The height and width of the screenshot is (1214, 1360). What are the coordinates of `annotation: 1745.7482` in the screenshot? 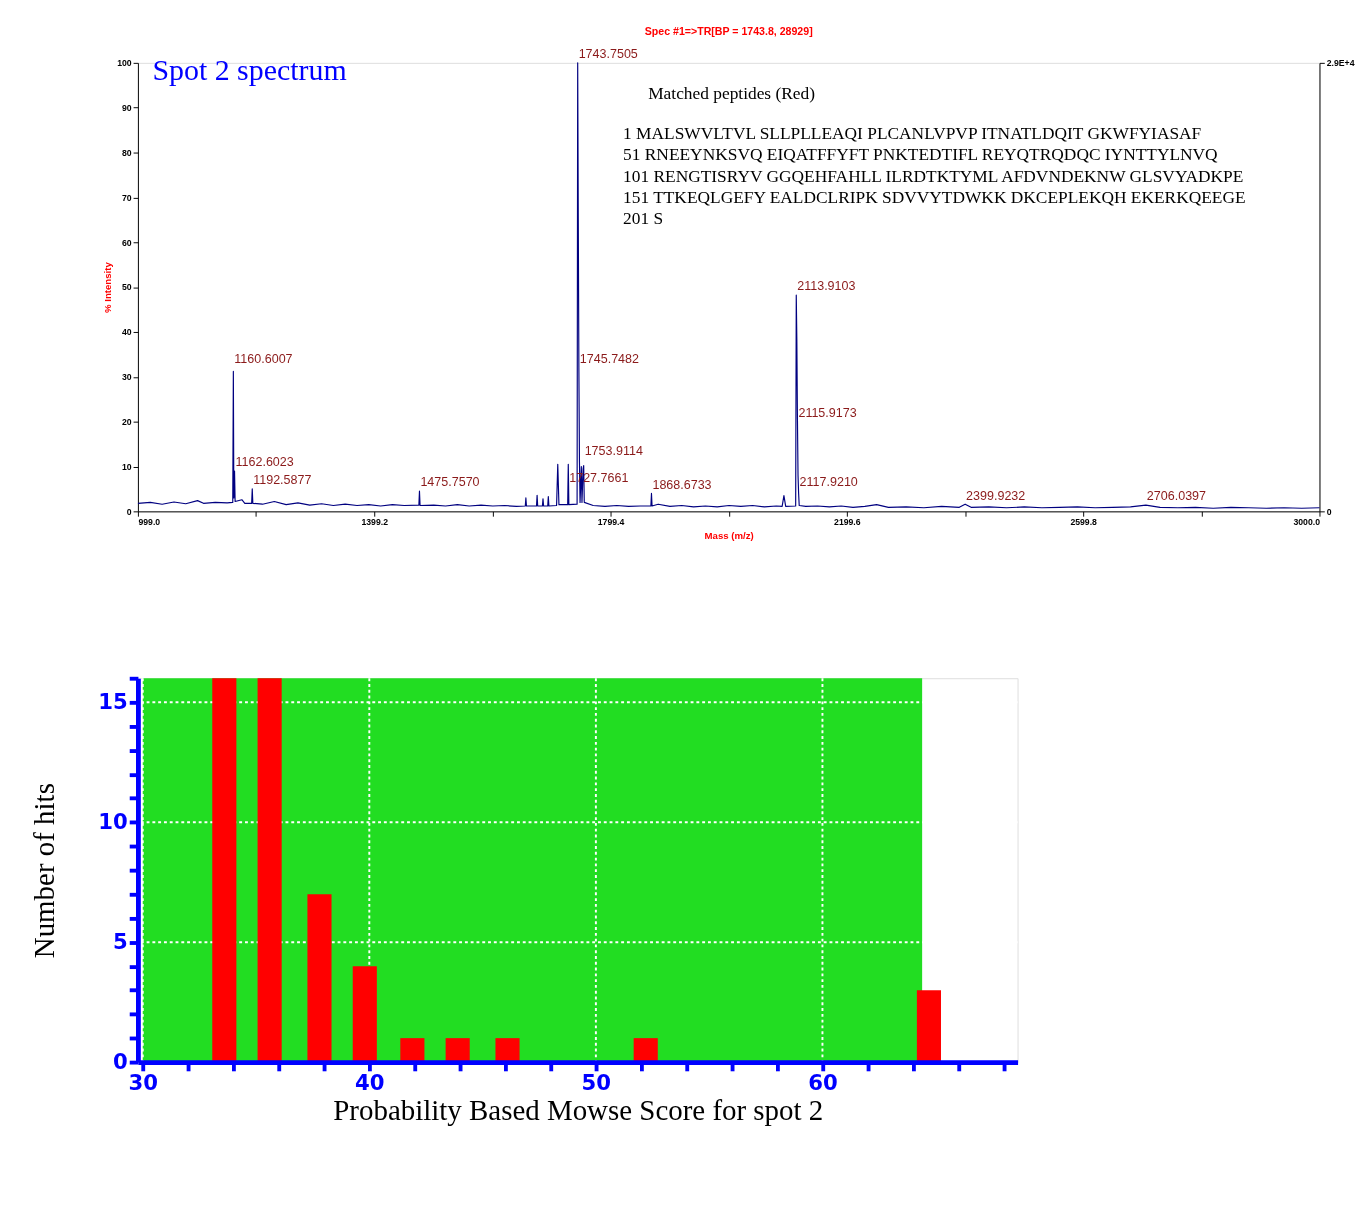 It's located at (609, 359).